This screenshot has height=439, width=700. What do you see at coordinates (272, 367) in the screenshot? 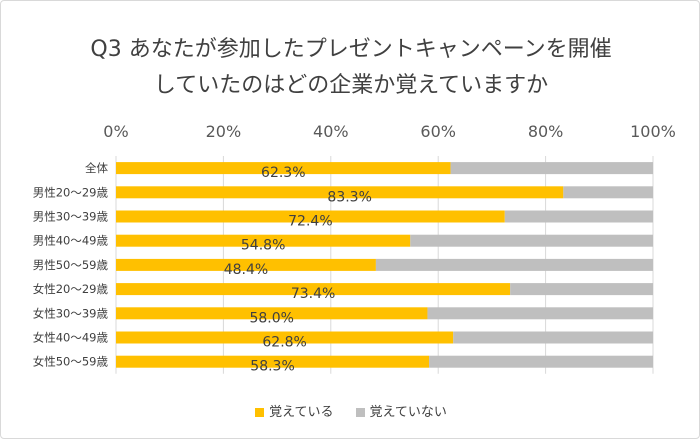
I see `data-label: 58.3%` at bounding box center [272, 367].